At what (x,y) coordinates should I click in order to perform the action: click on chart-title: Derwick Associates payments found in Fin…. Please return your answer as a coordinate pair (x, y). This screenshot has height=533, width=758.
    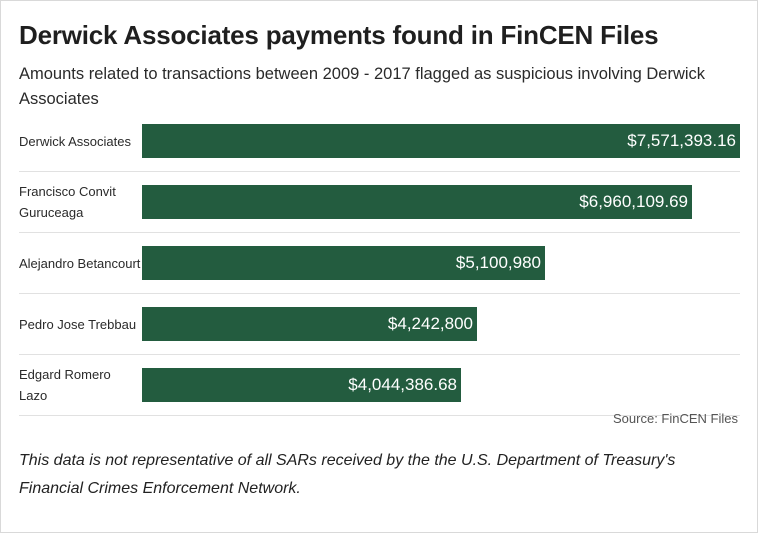
    Looking at the image, I should click on (339, 35).